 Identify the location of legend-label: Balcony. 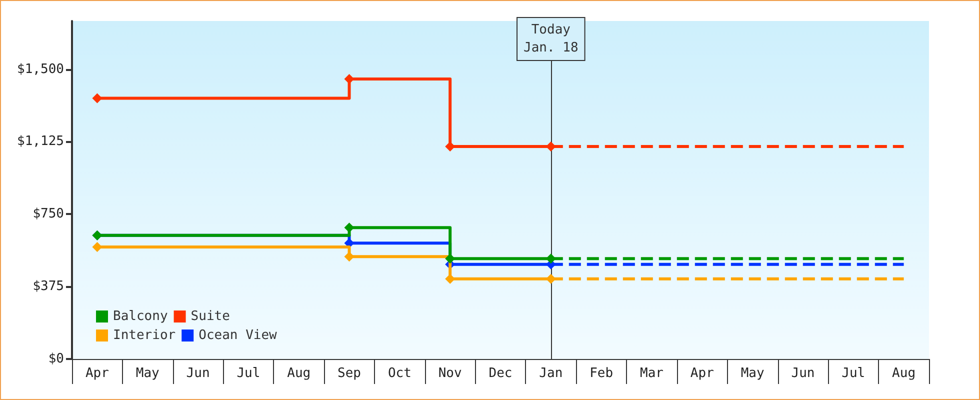
(140, 316).